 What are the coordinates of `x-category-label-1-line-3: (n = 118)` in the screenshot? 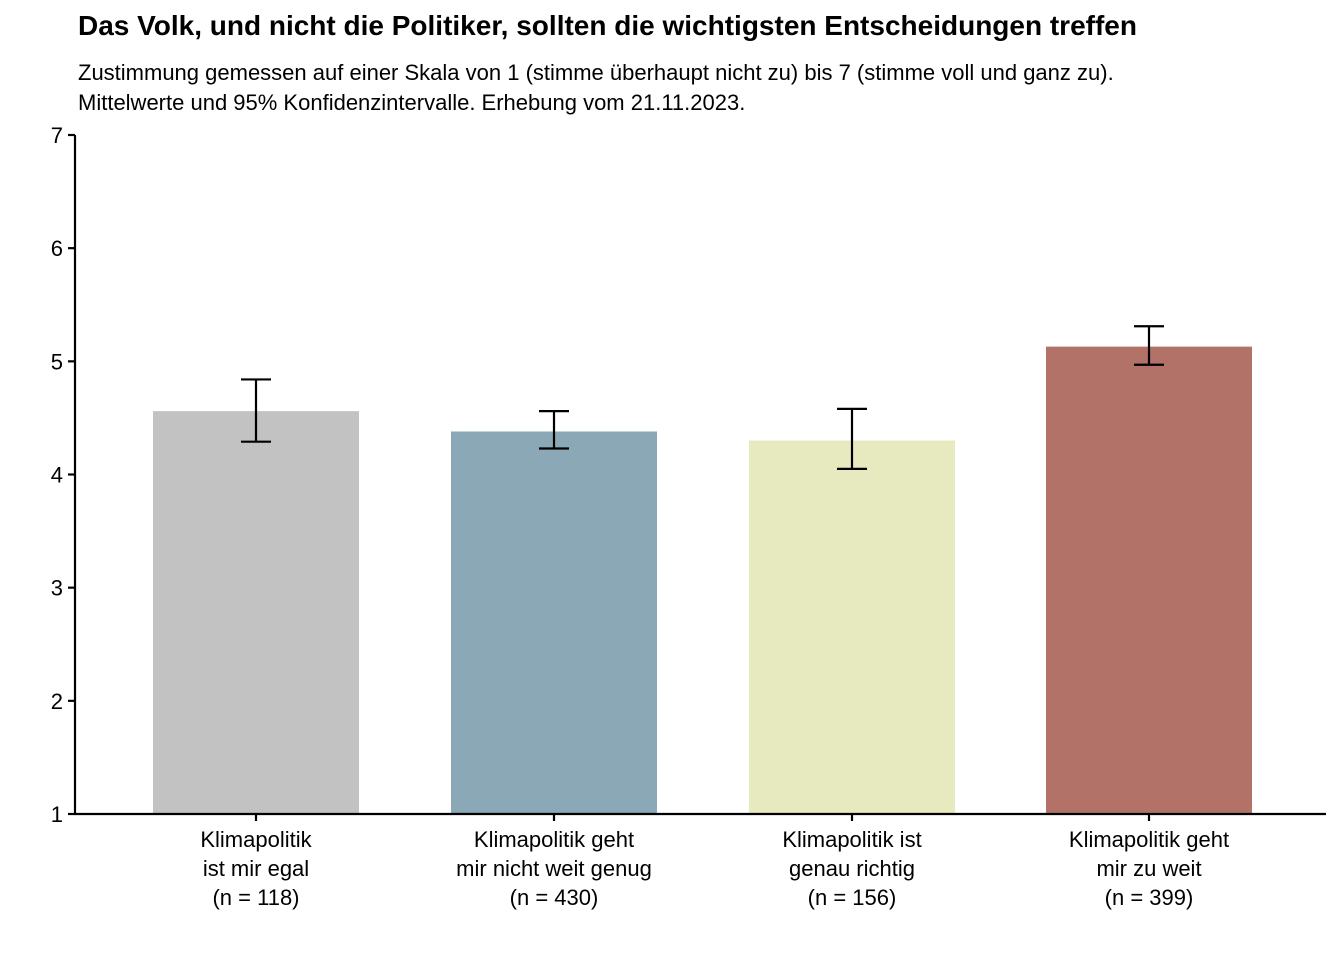 It's located at (255, 897).